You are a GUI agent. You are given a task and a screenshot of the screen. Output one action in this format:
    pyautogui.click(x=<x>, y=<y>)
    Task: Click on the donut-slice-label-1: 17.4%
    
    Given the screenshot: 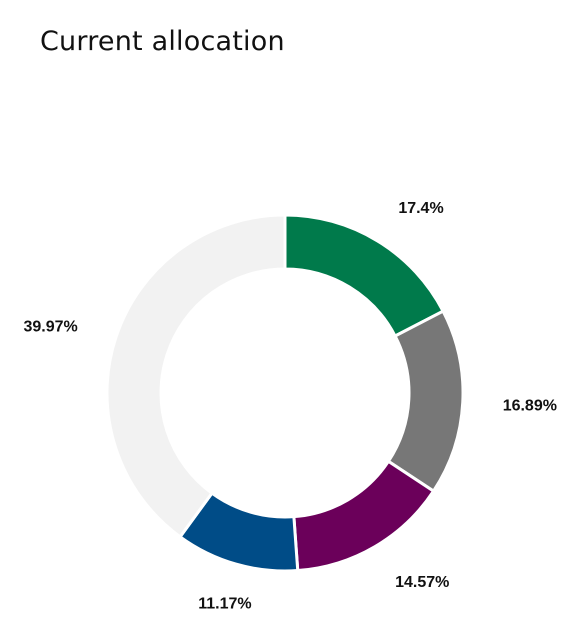 What is the action you would take?
    pyautogui.click(x=420, y=208)
    